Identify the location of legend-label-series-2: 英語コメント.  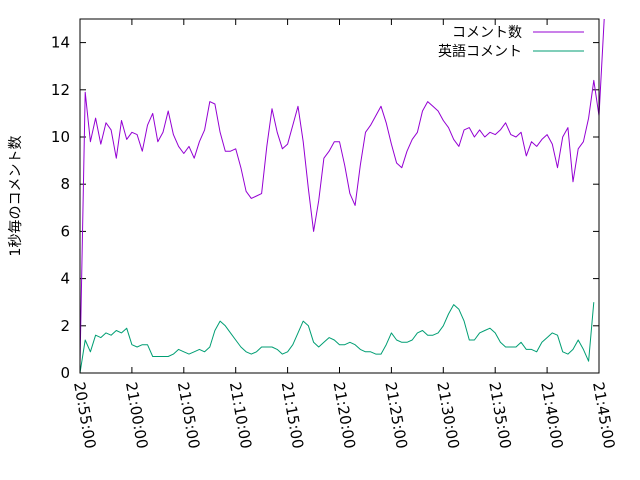
(480, 51).